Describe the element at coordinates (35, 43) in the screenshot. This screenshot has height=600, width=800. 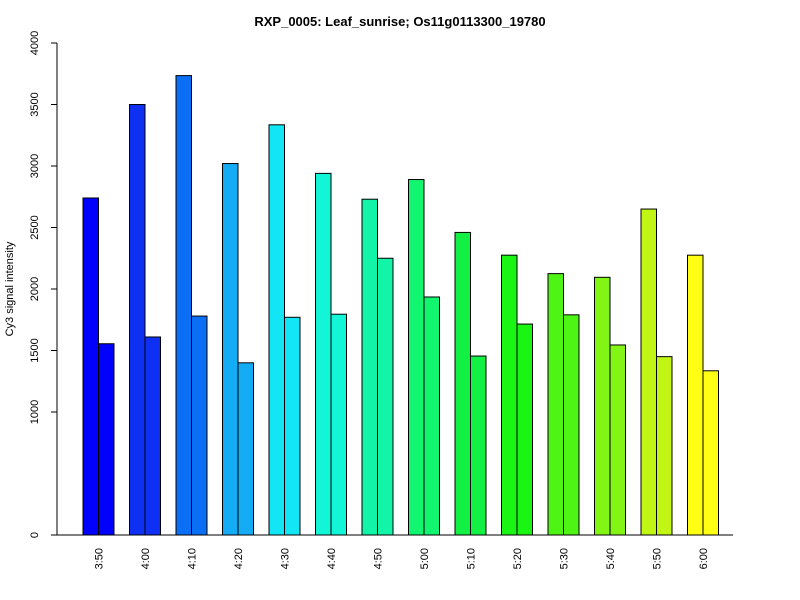
I see `y-tick-label: 4000` at that location.